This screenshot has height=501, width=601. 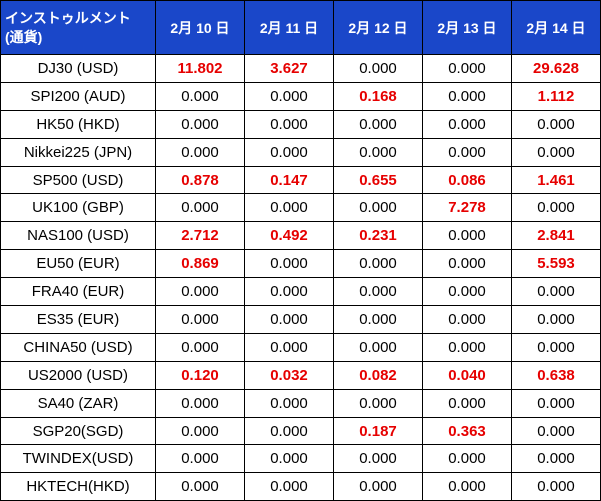 I want to click on date-column-header: 2月 11 日, so click(x=289, y=27).